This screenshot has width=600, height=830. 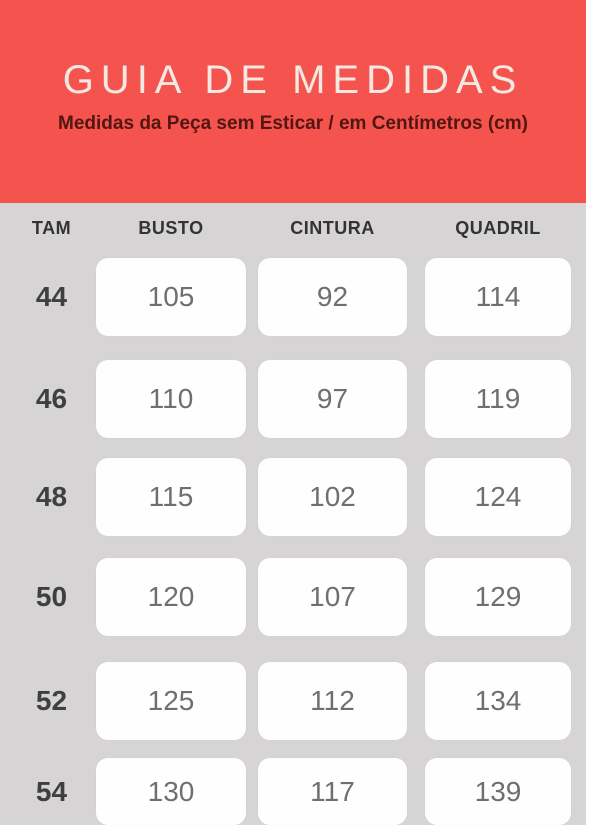 I want to click on column-header-cintura: CINTURA, so click(x=332, y=227).